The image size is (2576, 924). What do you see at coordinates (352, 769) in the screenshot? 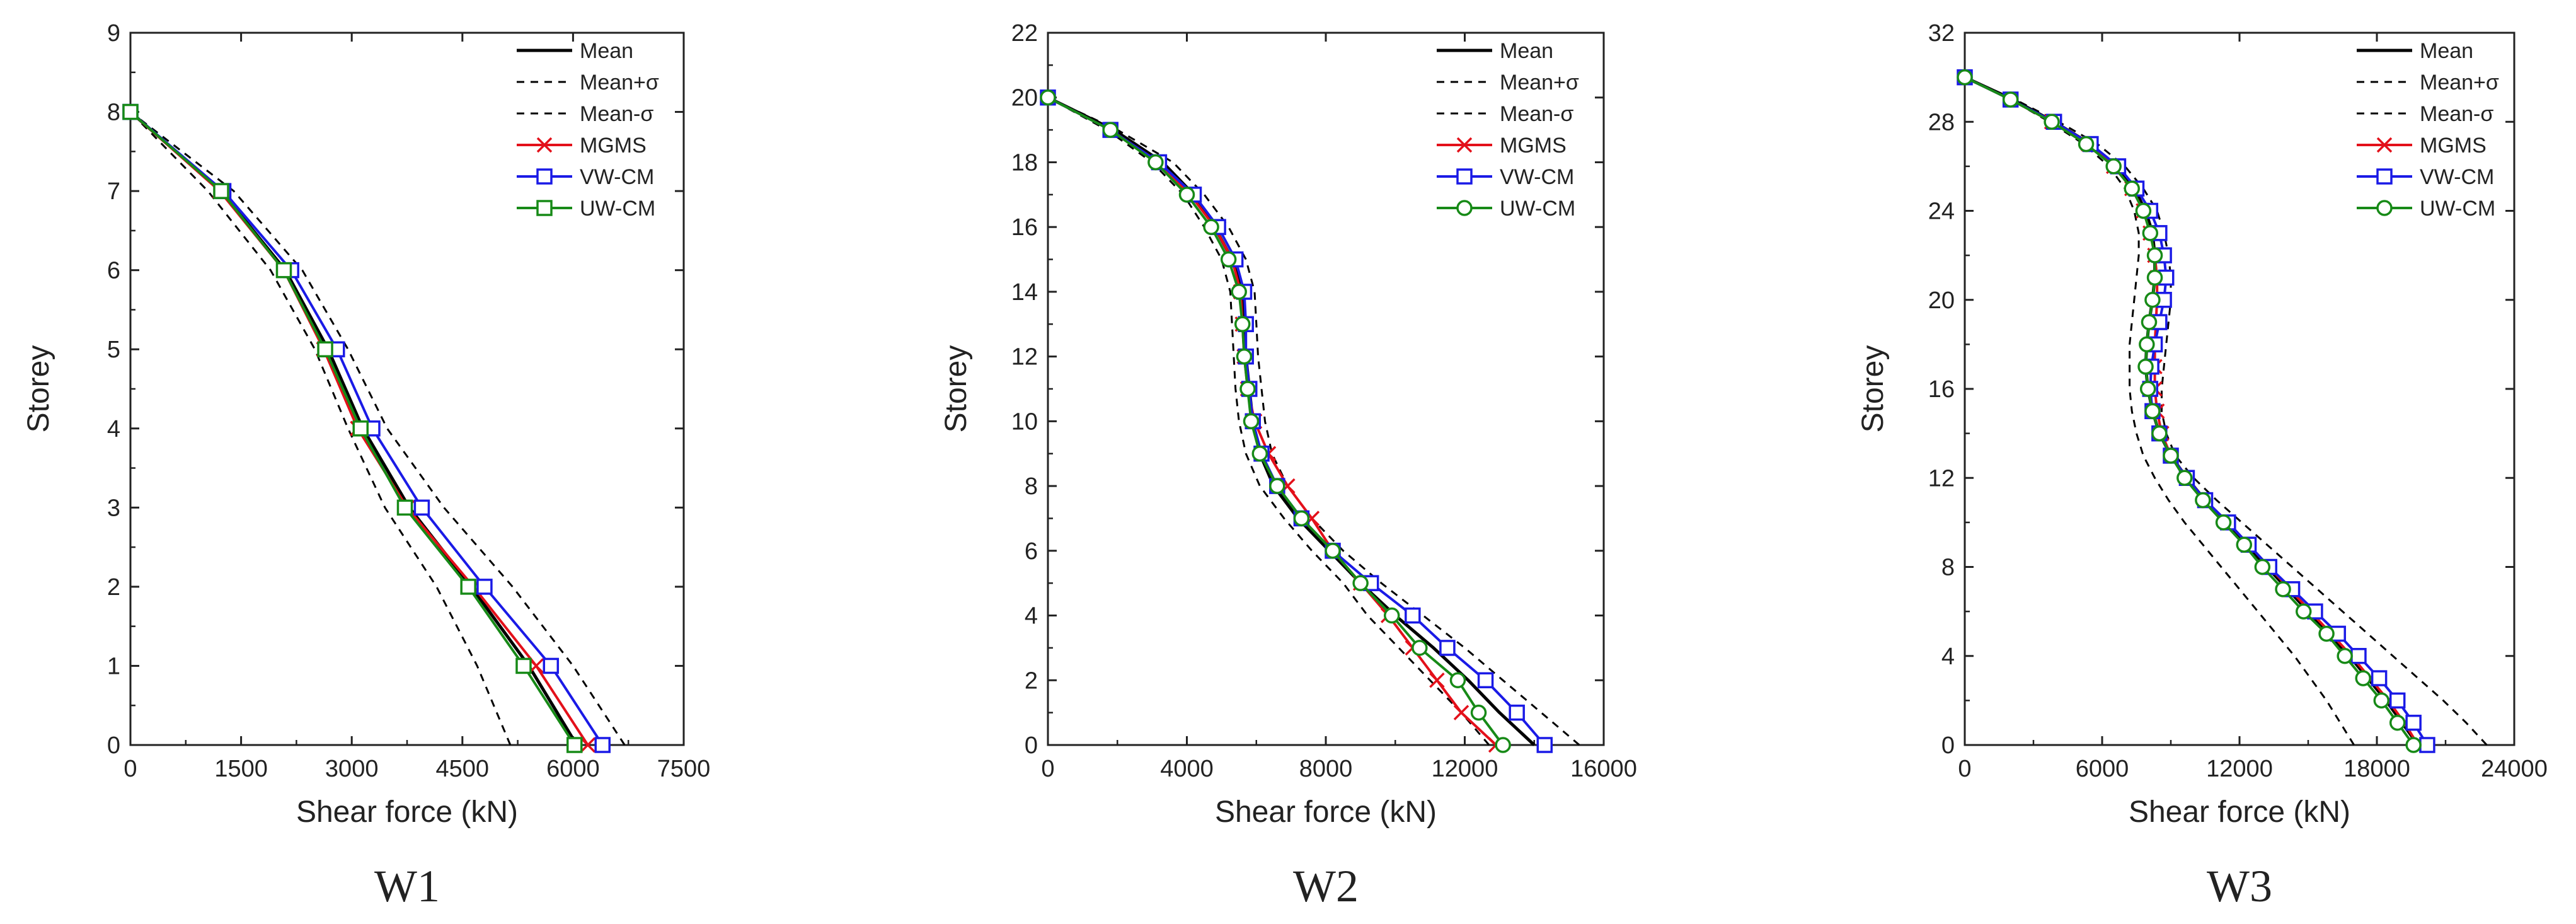
I see `x-tick-label: 3000` at bounding box center [352, 769].